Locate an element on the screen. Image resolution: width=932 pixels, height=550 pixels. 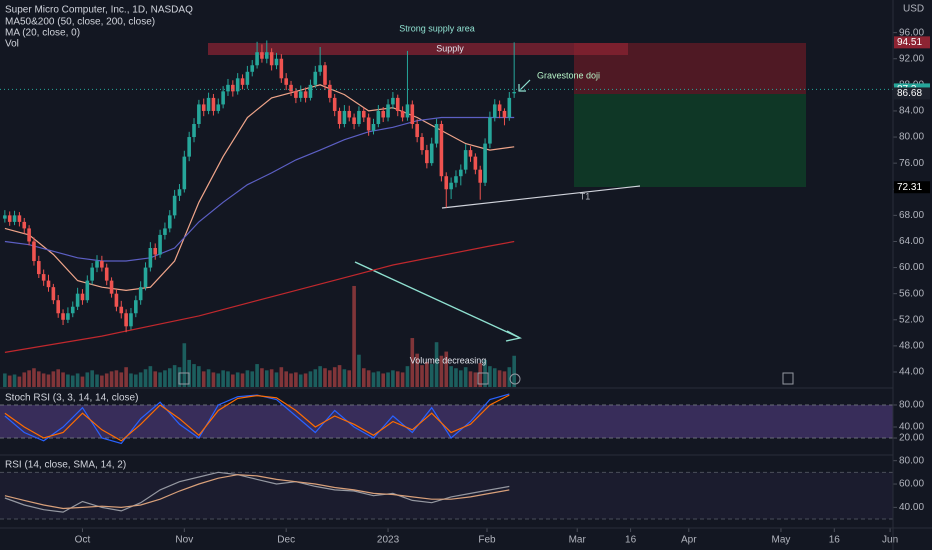
annotation: Gravestone doji is located at coordinates (568, 75).